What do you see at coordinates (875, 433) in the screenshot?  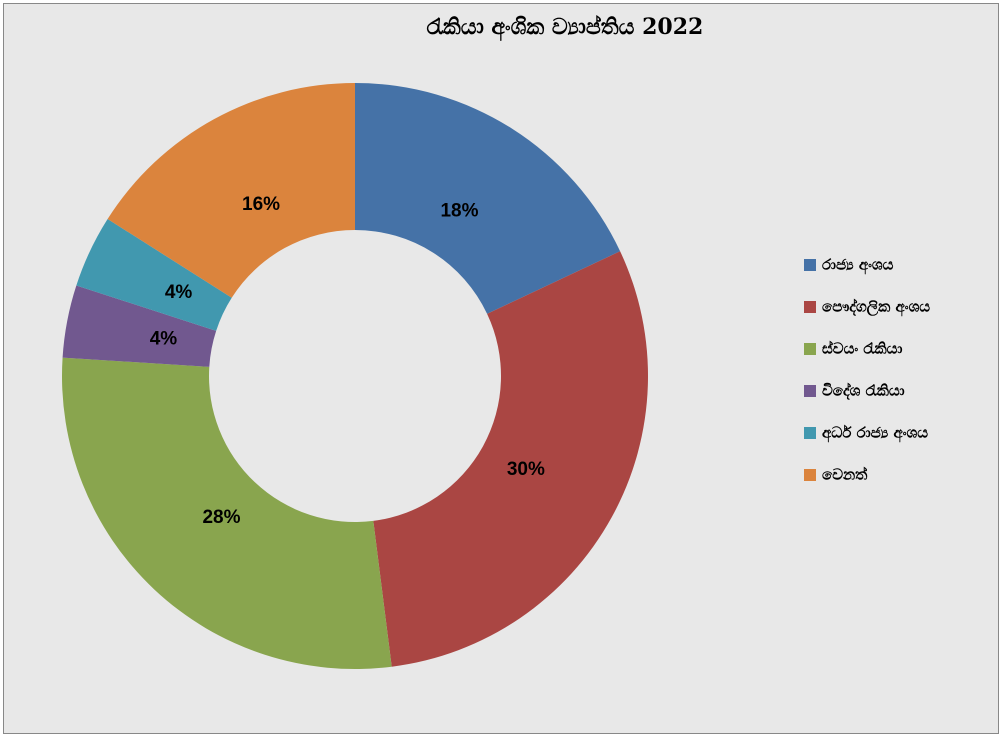 I see `legend-label: අර්ධ රාජ්‍ය අංශය` at bounding box center [875, 433].